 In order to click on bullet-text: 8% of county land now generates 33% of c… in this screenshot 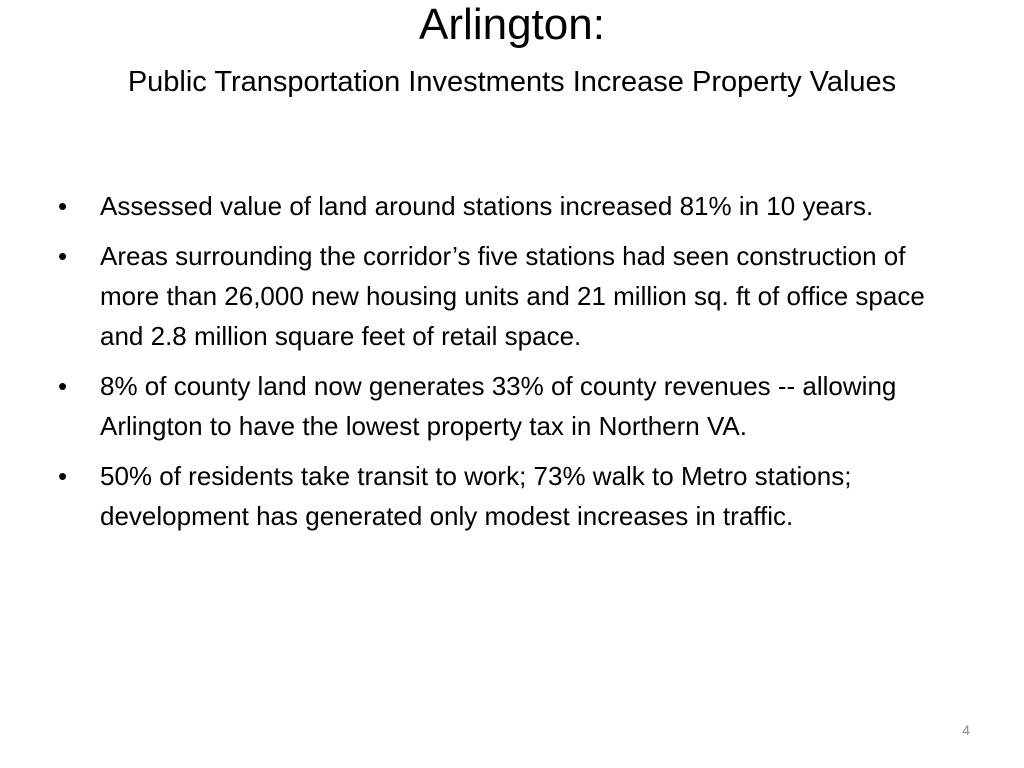, I will do `click(498, 406)`.